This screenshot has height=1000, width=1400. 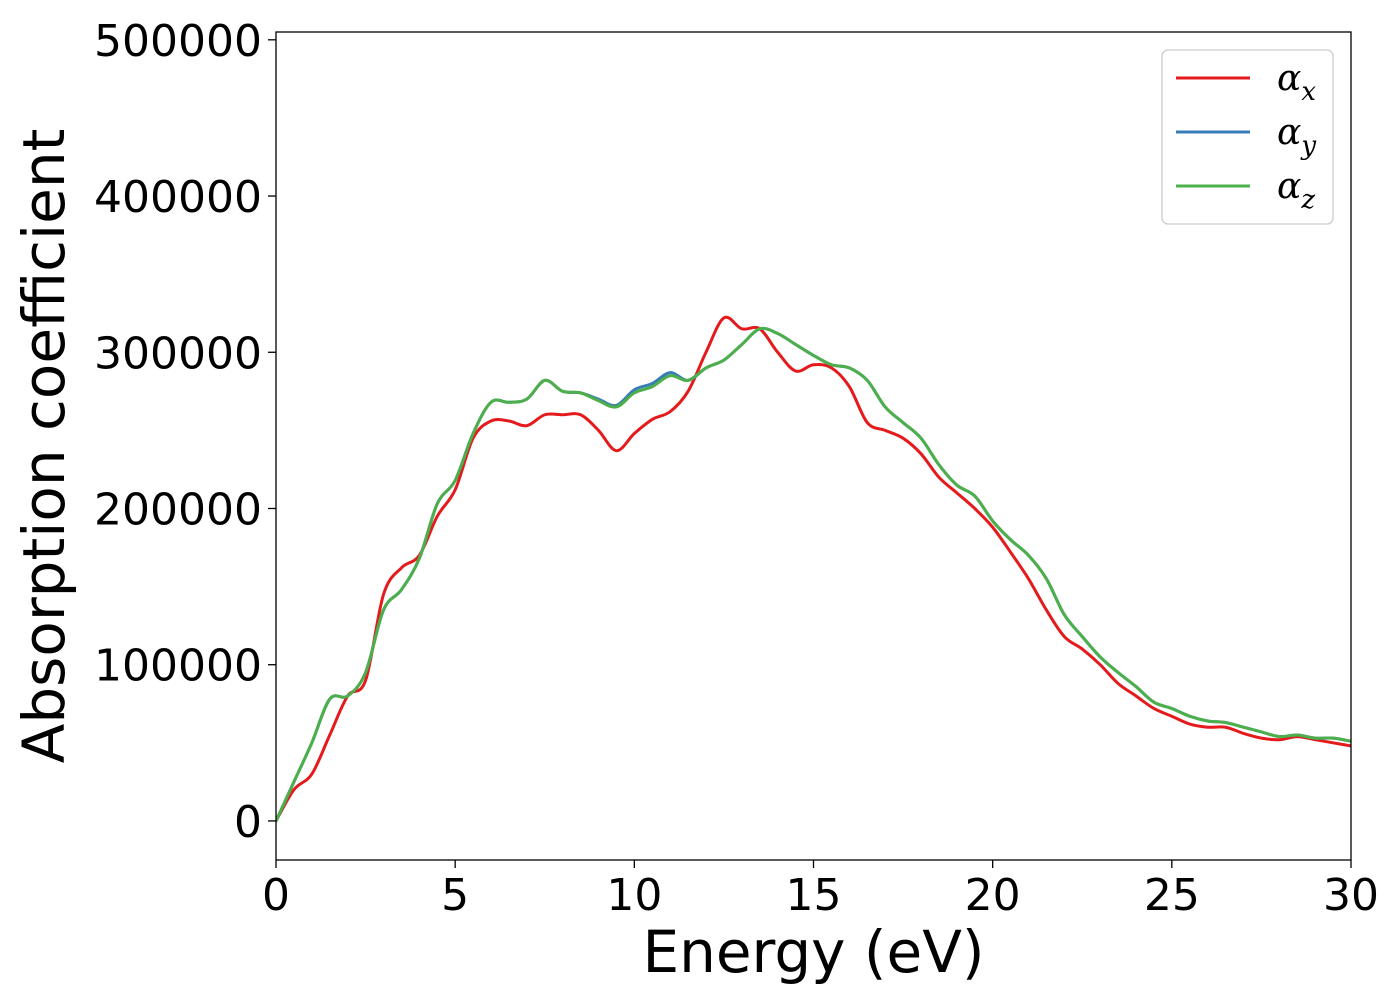 What do you see at coordinates (634, 895) in the screenshot?
I see `x-tick-label: 10` at bounding box center [634, 895].